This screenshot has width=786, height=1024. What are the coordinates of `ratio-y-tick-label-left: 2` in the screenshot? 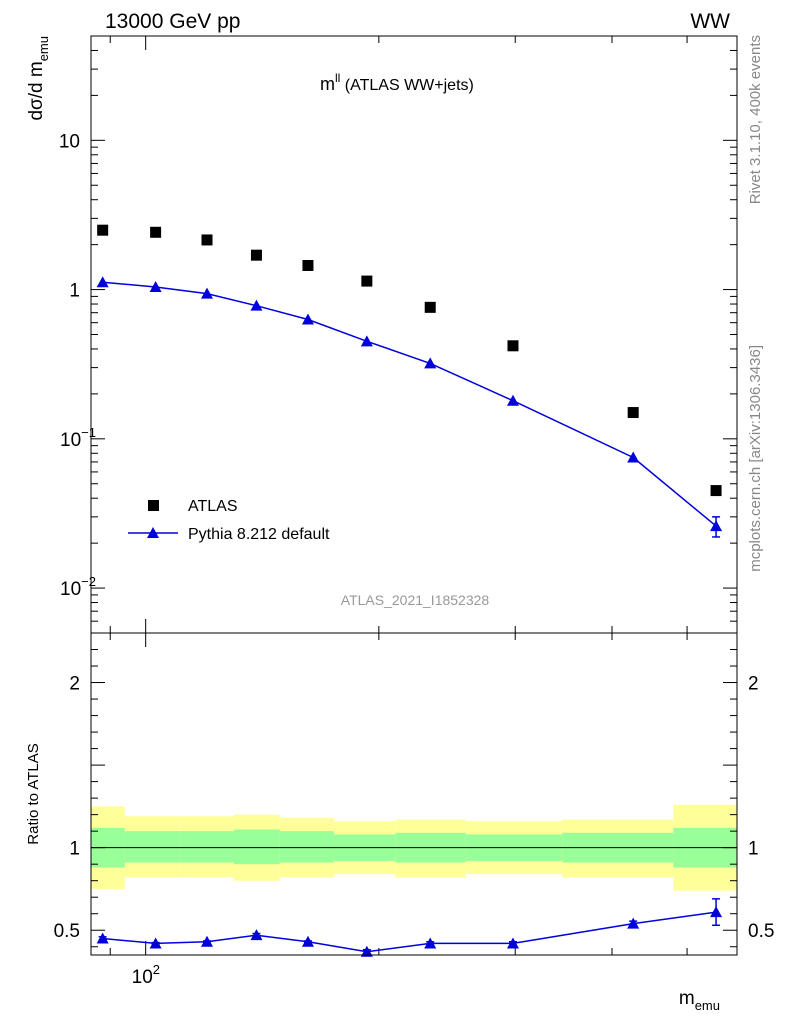 It's located at (74, 684).